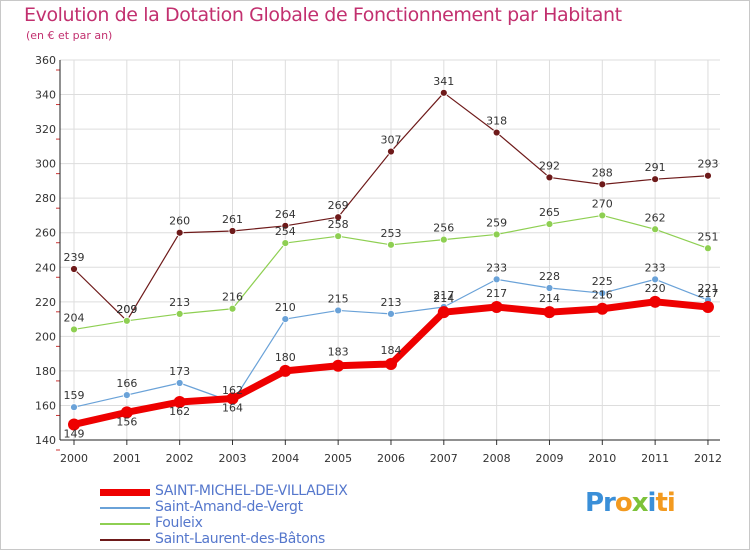 Image resolution: width=750 pixels, height=550 pixels. What do you see at coordinates (229, 507) in the screenshot?
I see `legend-label: Saint-Amand-de-Vergt` at bounding box center [229, 507].